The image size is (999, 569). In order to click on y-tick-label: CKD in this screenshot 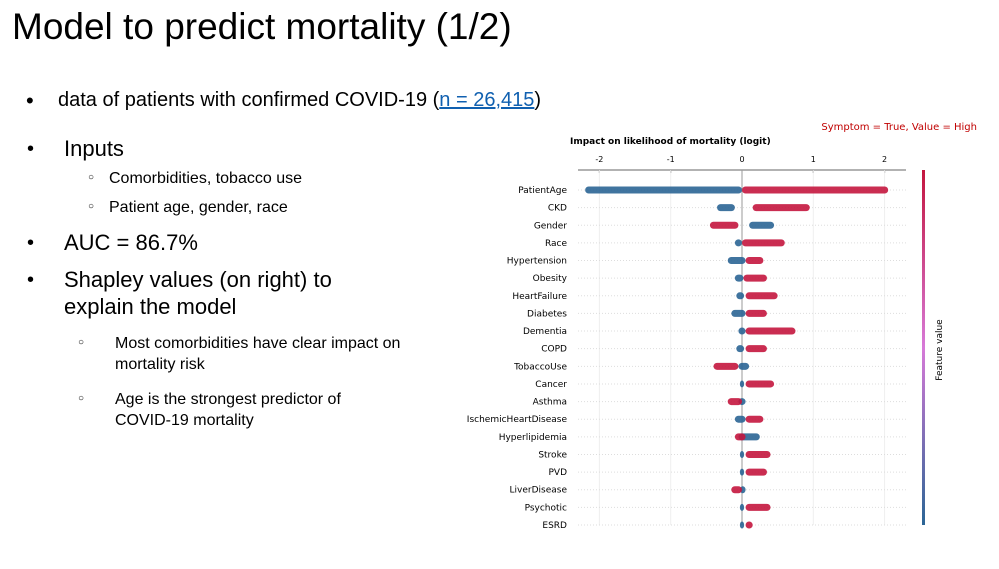, I will do `click(557, 209)`.